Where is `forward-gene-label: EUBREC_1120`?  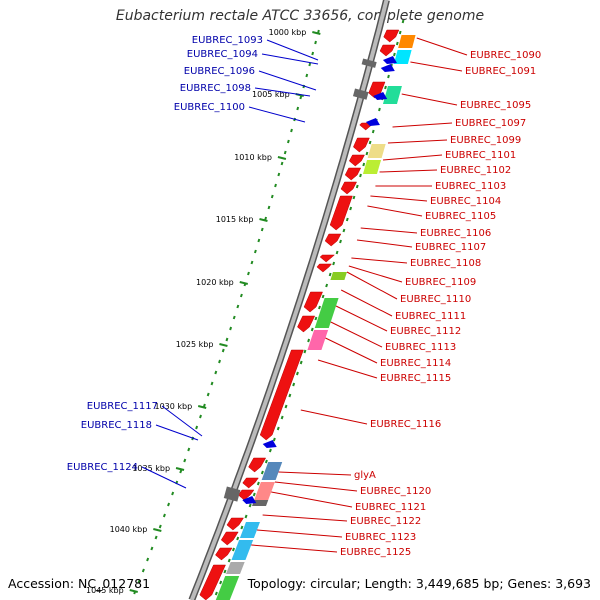 forward-gene-label: EUBREC_1120 is located at coordinates (395, 491).